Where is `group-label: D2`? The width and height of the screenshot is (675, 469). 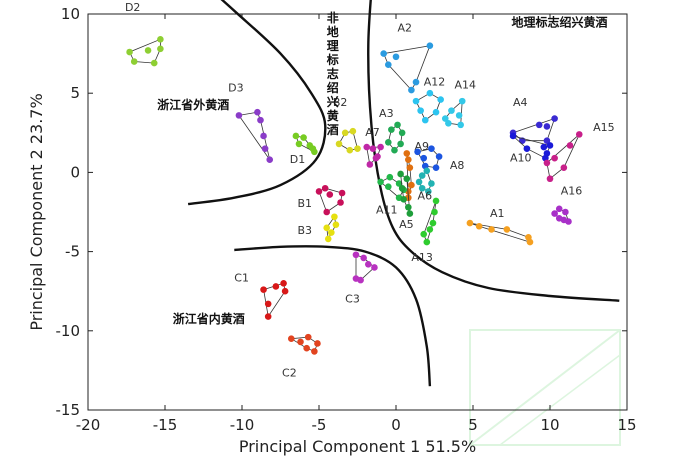 group-label: D2 is located at coordinates (132, 7).